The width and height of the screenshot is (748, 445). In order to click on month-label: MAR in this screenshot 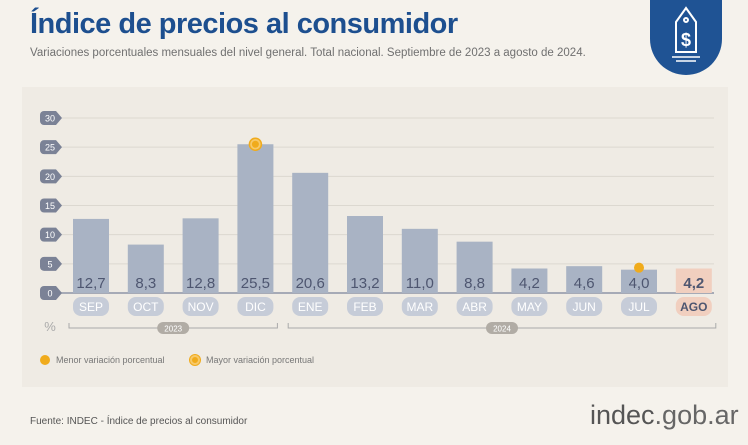, I will do `click(419, 307)`.